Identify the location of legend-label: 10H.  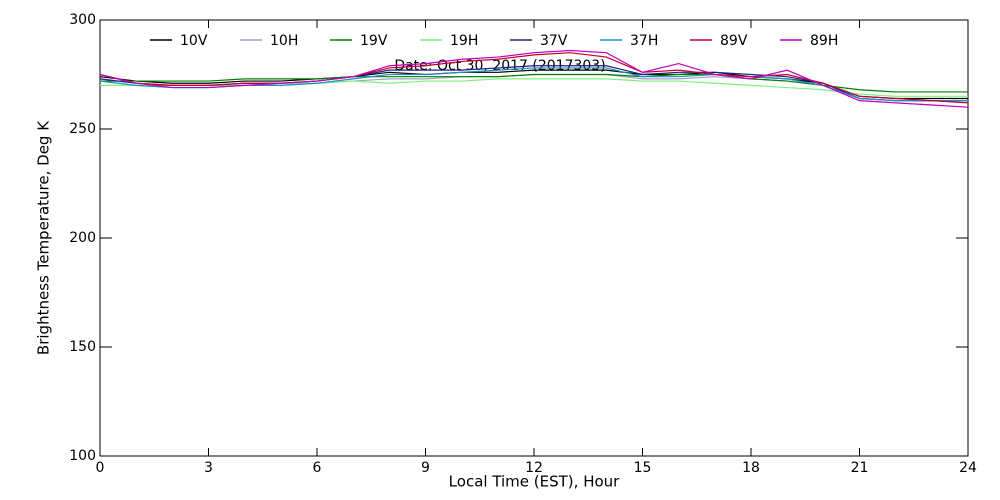
(284, 41).